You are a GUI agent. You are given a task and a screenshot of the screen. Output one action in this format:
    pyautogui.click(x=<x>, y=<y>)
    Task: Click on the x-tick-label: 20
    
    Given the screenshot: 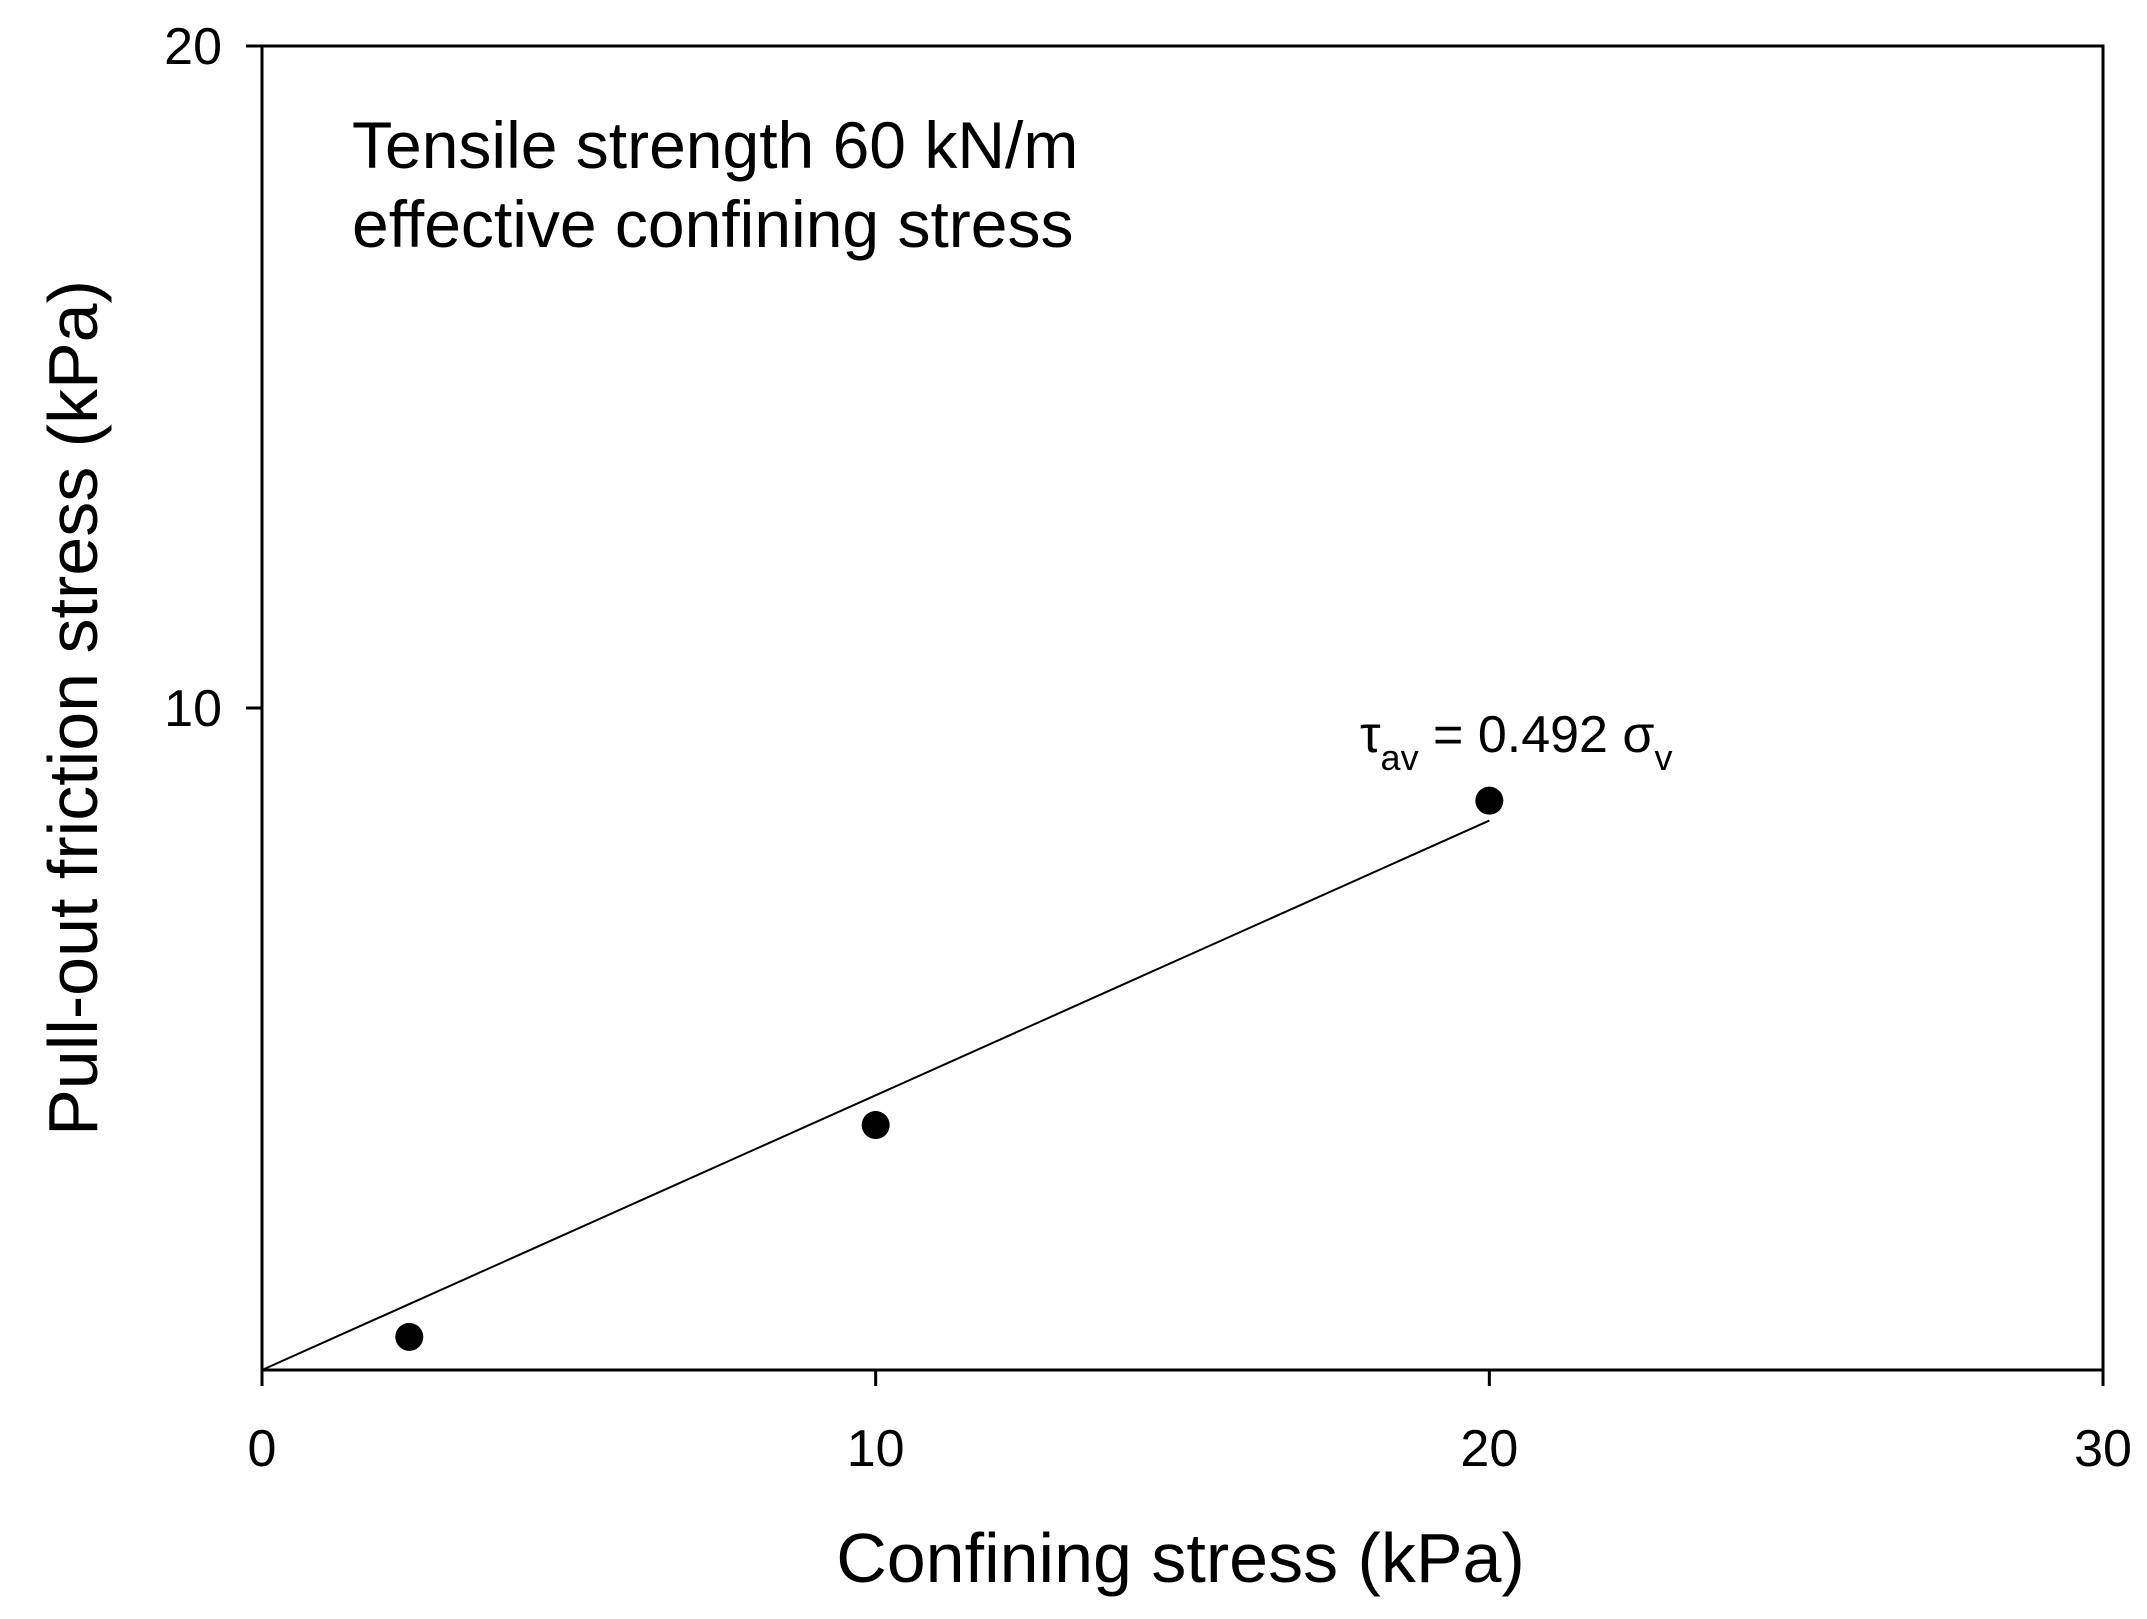 What is the action you would take?
    pyautogui.click(x=1489, y=1449)
    